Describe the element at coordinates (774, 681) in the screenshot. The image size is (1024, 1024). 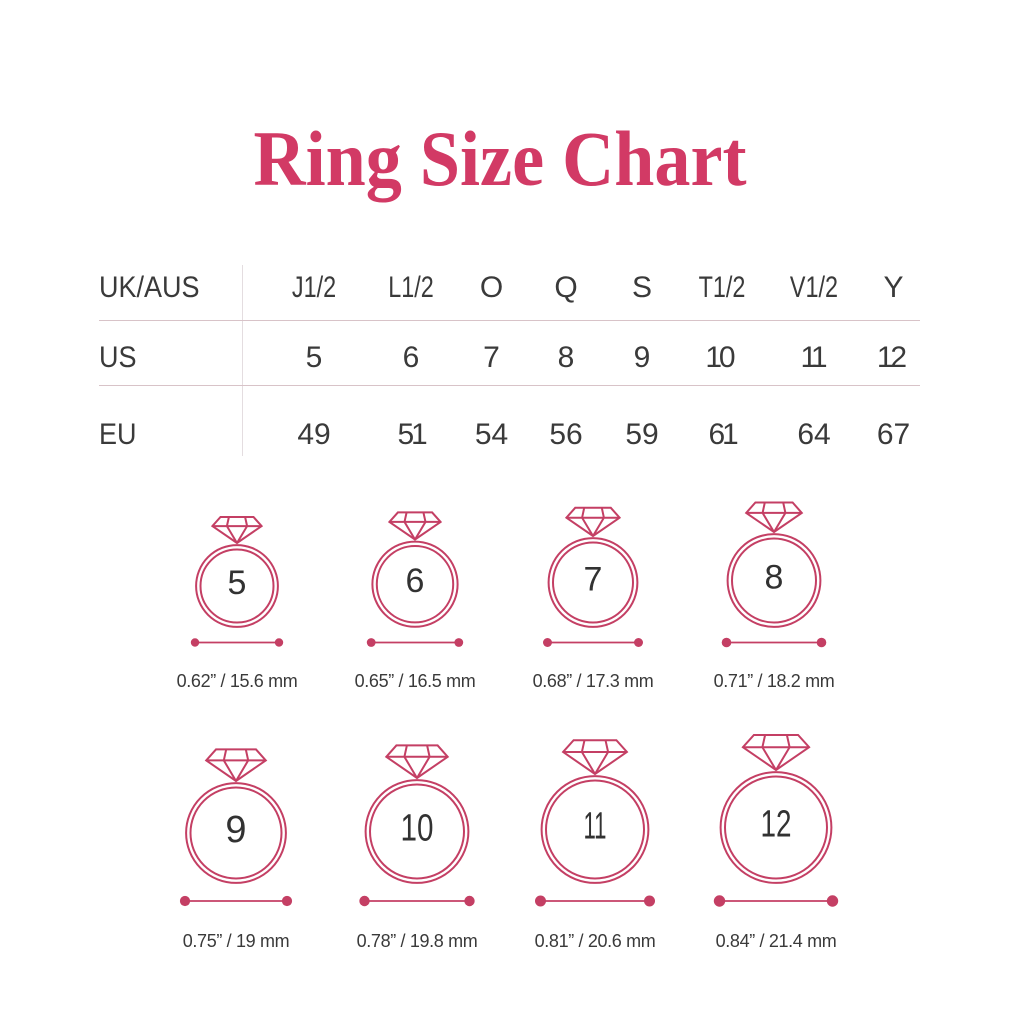
I see `svg-text: 0.71” / 18.2 mm` at that location.